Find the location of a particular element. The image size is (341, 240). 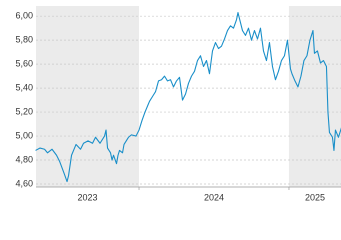

year-band is located at coordinates (314, 96).